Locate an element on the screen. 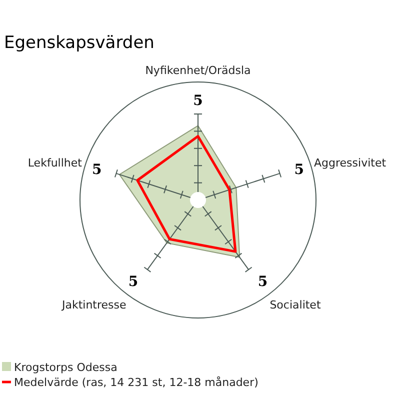 The image size is (399, 399). spoke-label: Aggressivitet is located at coordinates (350, 163).